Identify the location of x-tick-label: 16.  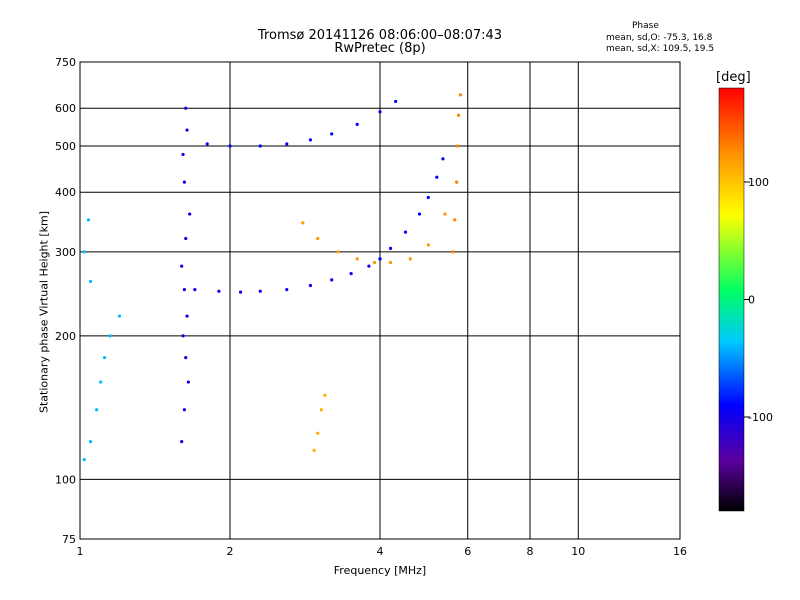
(680, 551).